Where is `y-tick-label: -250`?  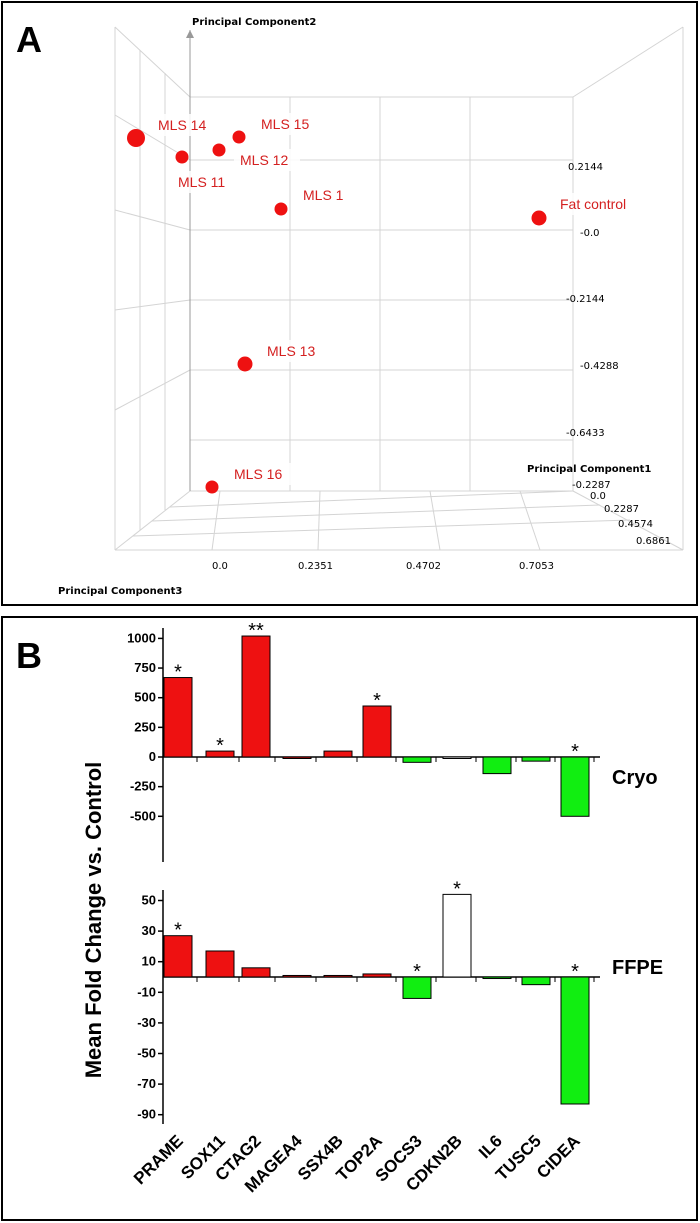 y-tick-label: -250 is located at coordinates (143, 786).